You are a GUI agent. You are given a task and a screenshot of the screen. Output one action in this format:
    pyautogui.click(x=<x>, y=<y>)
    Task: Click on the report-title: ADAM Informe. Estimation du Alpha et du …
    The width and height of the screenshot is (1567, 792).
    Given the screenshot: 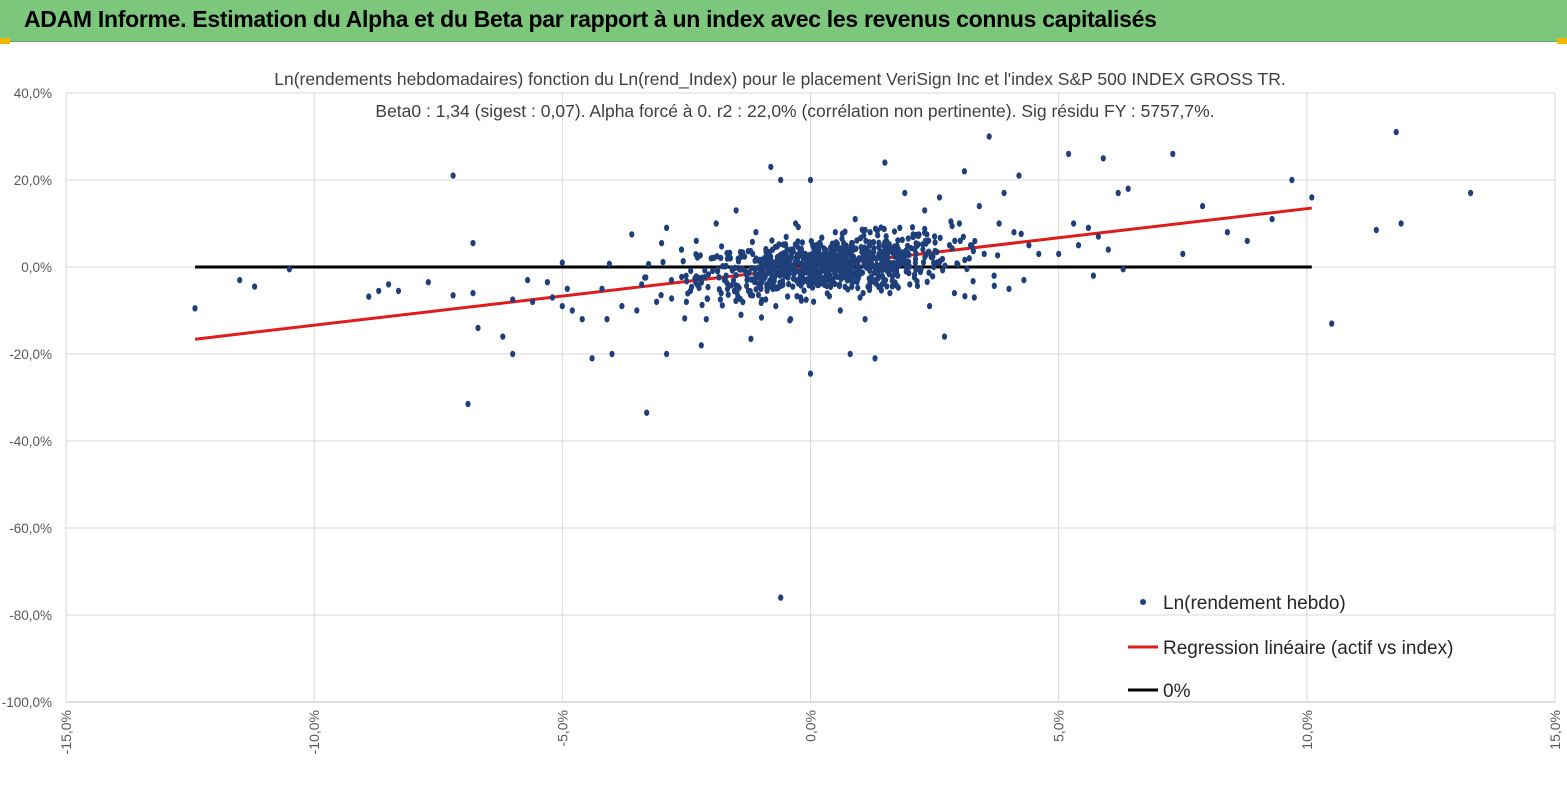 What is the action you would take?
    pyautogui.click(x=590, y=19)
    